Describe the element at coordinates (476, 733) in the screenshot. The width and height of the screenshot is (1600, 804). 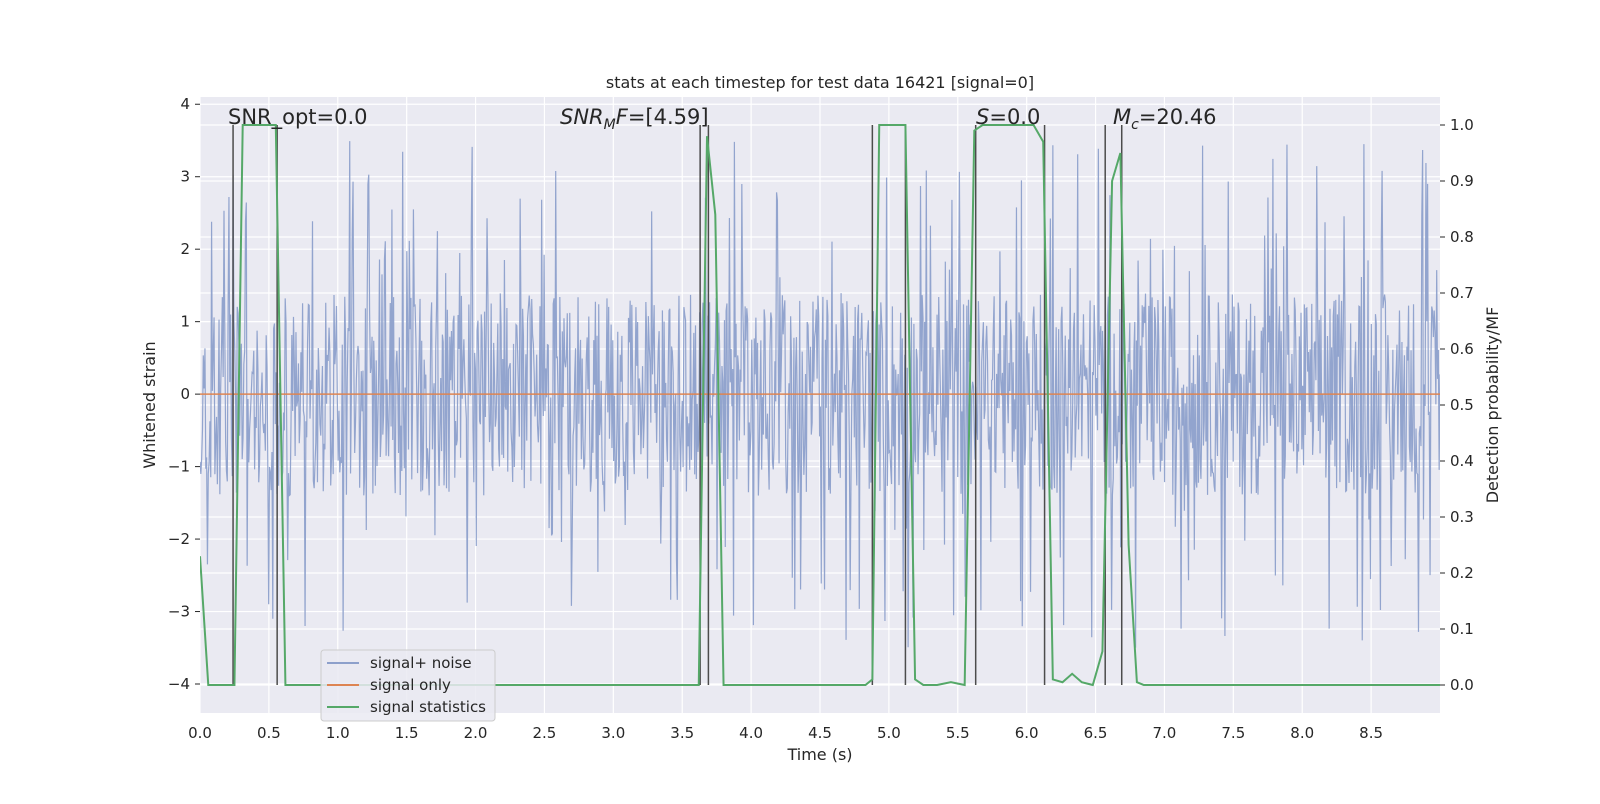
I see `x-tick-label: 2.0` at that location.